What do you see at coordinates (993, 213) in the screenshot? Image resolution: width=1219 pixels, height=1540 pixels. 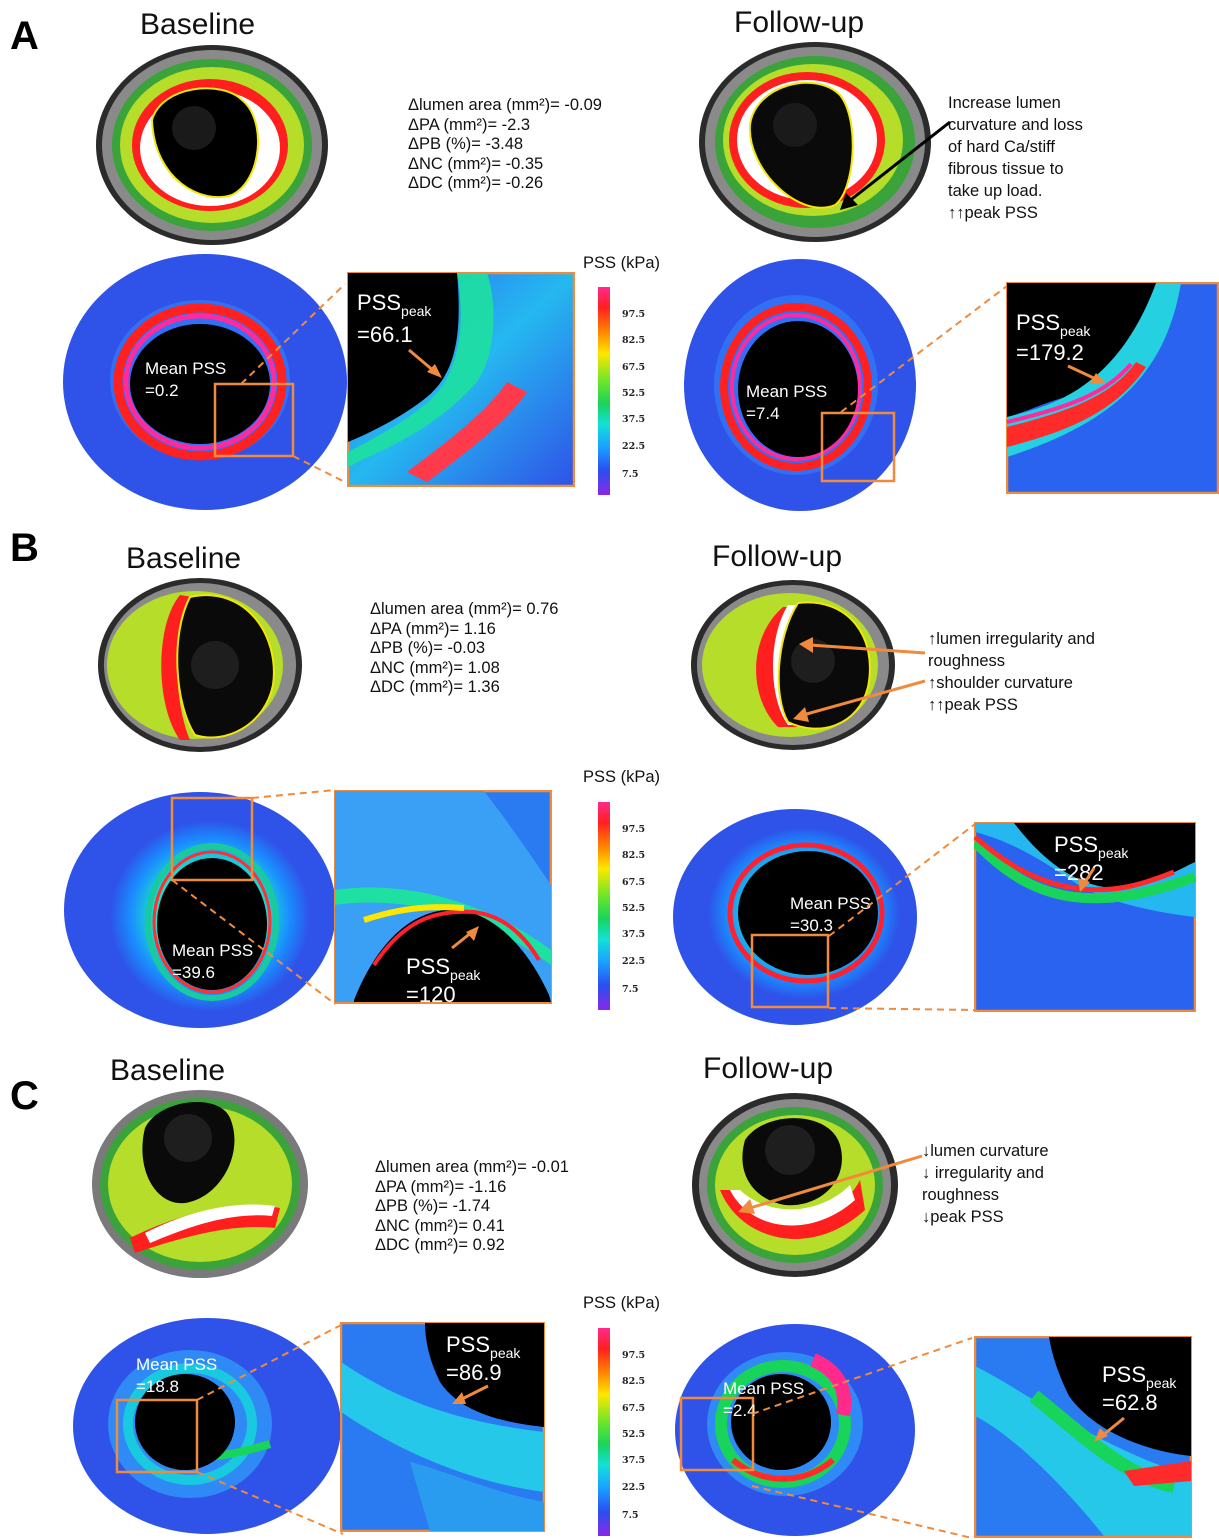 I see `note-line: ↑↑peak PSS` at bounding box center [993, 213].